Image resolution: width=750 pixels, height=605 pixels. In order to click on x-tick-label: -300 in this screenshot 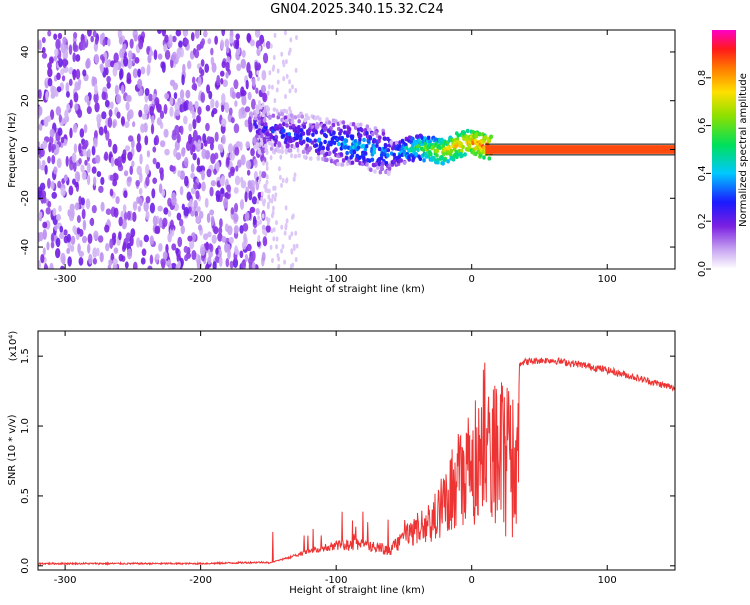, I will do `click(65, 279)`.